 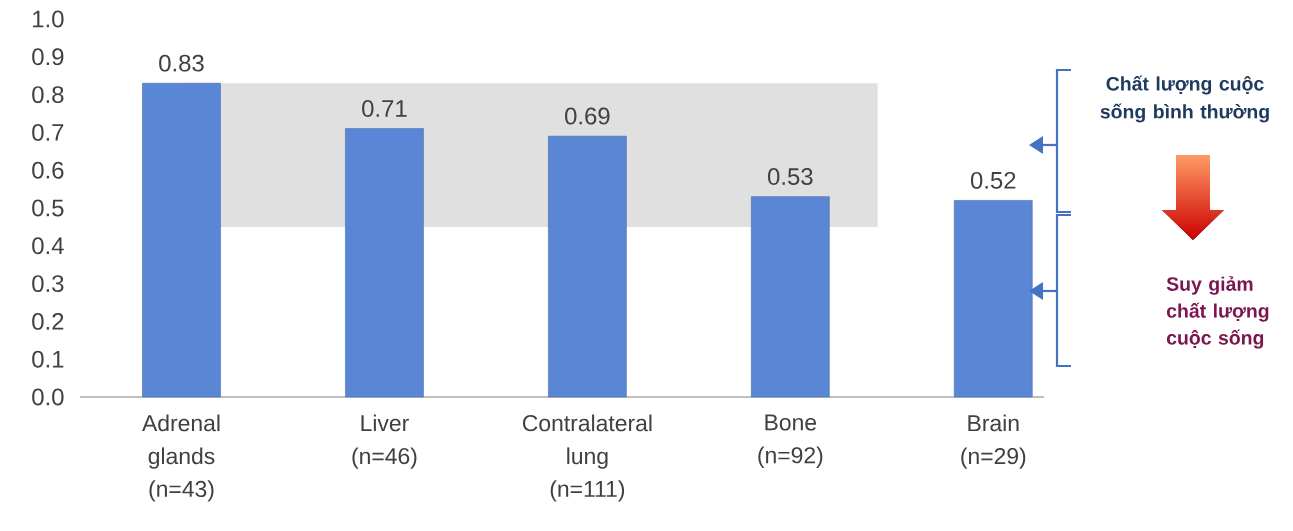 What do you see at coordinates (790, 177) in the screenshot?
I see `data-label: 0.53` at bounding box center [790, 177].